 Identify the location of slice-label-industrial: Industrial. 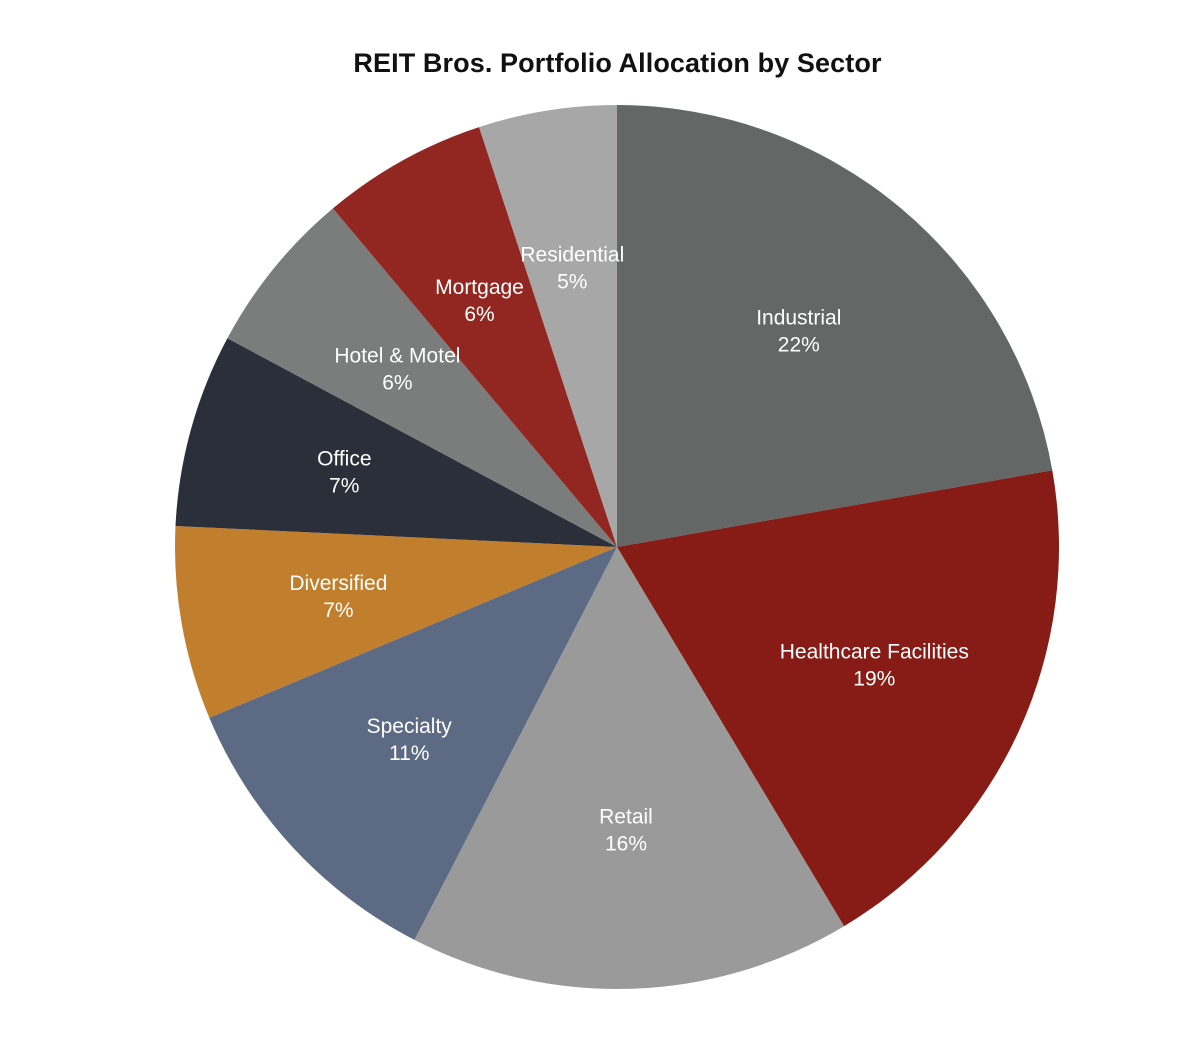
(798, 317).